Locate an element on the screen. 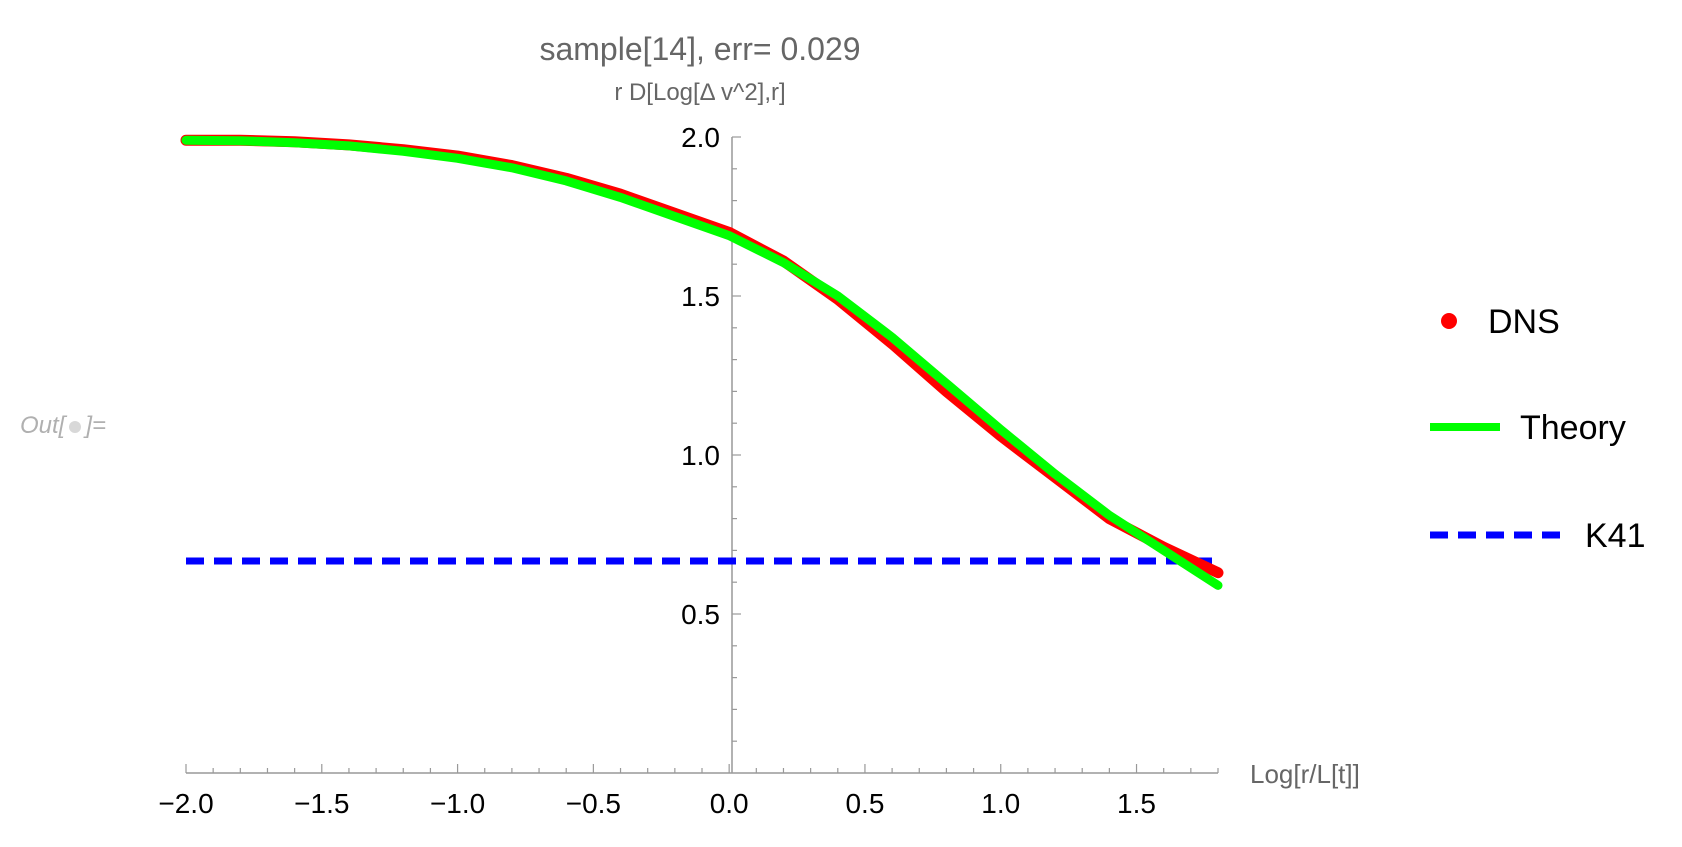  x-tick-label: −1.5 is located at coordinates (321, 803).